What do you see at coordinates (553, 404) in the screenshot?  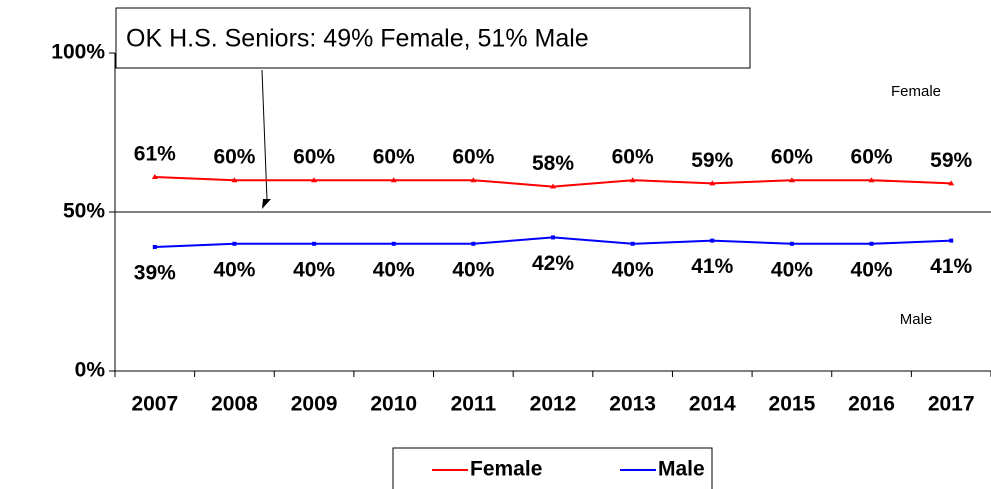 I see `x-tick-label: 2012` at bounding box center [553, 404].